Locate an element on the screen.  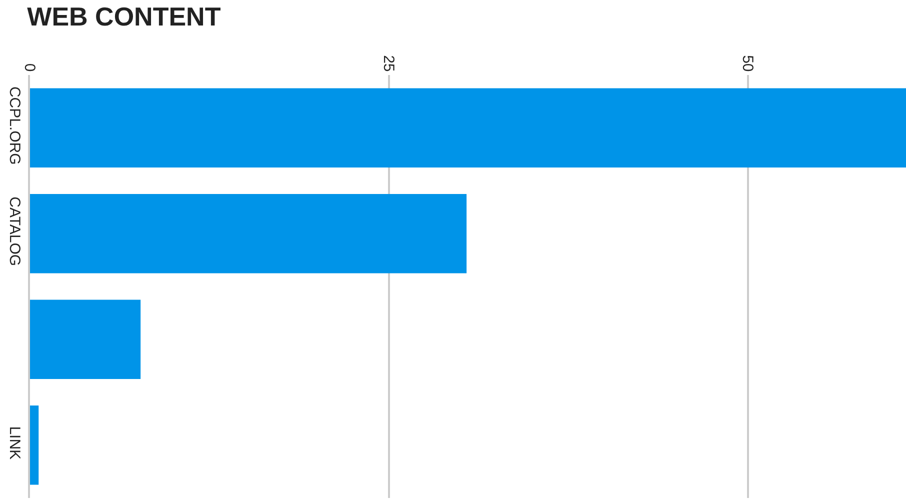
x-tick-label: 0 is located at coordinates (29, 67).